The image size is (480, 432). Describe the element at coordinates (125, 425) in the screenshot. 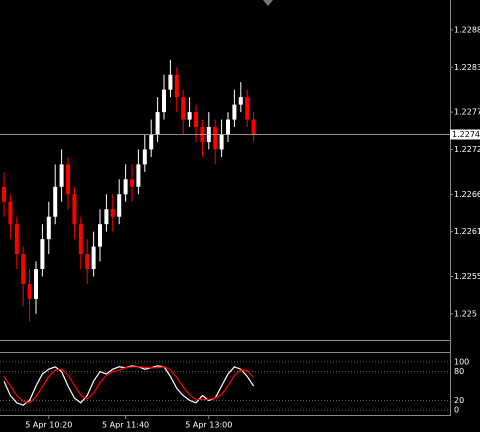

I see `x-tick-label: 5 Apr 11:40` at that location.